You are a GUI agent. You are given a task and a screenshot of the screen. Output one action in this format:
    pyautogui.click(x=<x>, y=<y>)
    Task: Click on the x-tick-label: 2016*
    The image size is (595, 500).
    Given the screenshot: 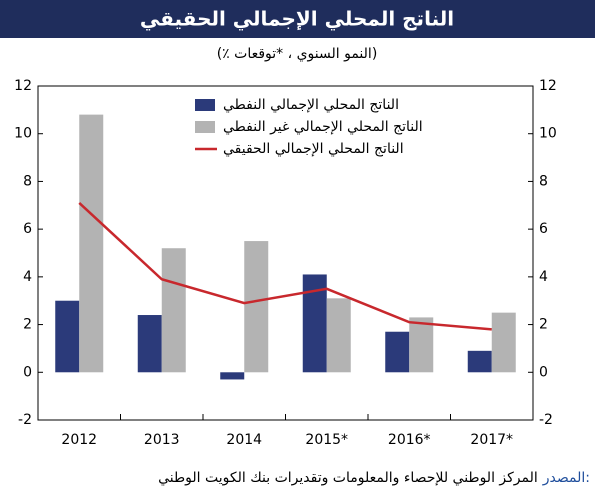 What is the action you would take?
    pyautogui.click(x=409, y=440)
    